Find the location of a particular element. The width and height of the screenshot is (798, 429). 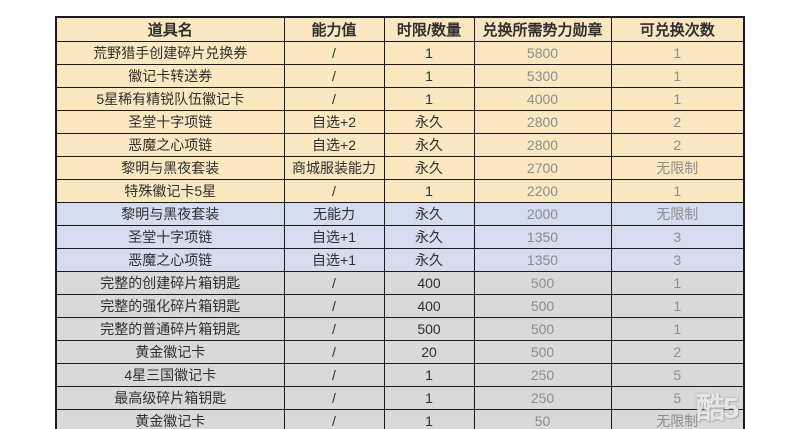

table-header: 道具名 能力值 时限/数量 兑换所需势力勋章 可兑换次数 is located at coordinates (400, 29).